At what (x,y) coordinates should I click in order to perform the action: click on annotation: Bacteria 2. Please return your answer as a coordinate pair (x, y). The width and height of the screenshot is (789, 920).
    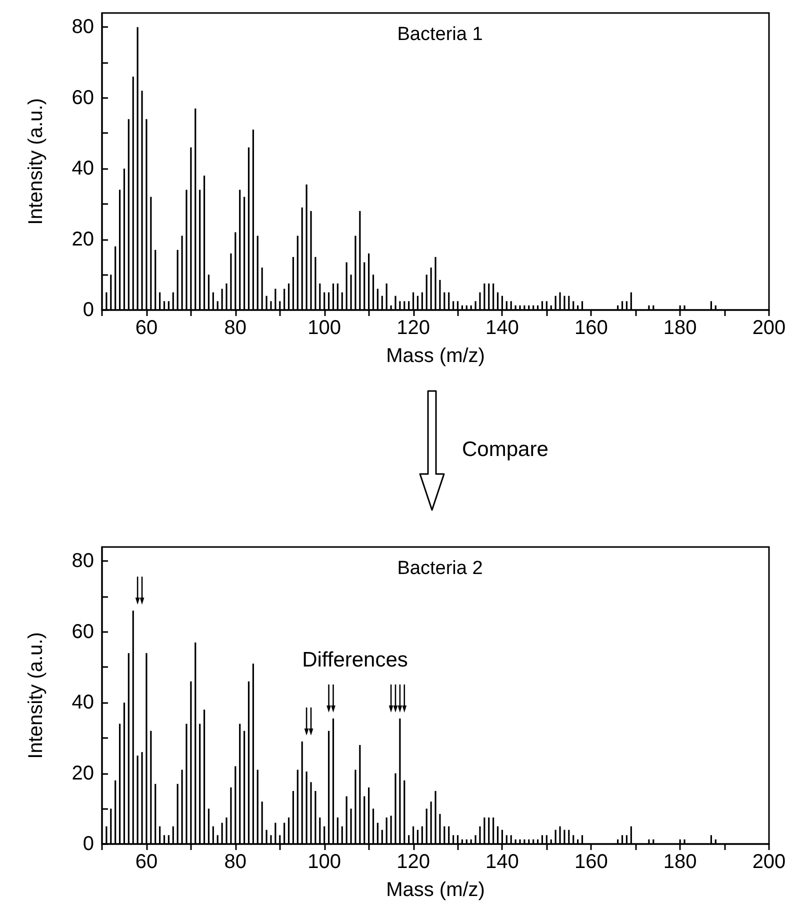
    Looking at the image, I should click on (440, 568).